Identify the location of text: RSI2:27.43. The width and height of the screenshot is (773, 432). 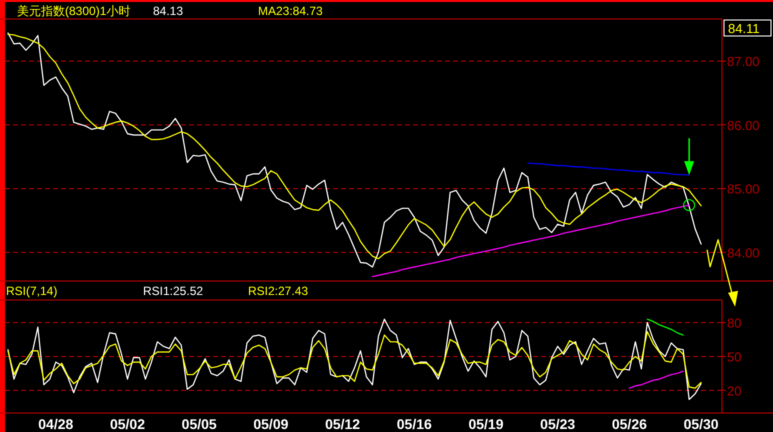
(278, 291).